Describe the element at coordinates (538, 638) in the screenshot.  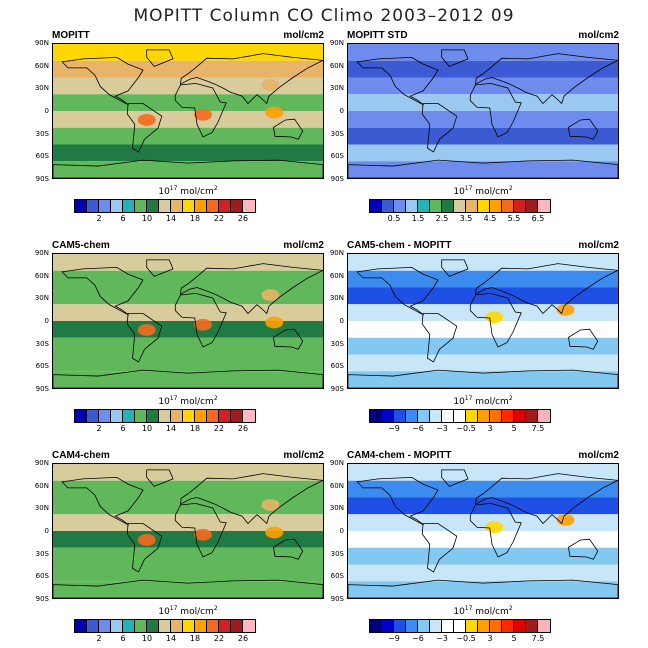
I see `colorbar-tick-label: 7.5` at that location.